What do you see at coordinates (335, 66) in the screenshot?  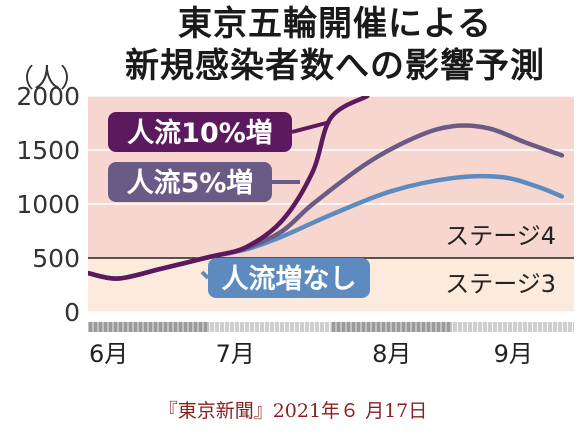 I see `chart-title-line2: 新規感染者数への影響予測` at bounding box center [335, 66].